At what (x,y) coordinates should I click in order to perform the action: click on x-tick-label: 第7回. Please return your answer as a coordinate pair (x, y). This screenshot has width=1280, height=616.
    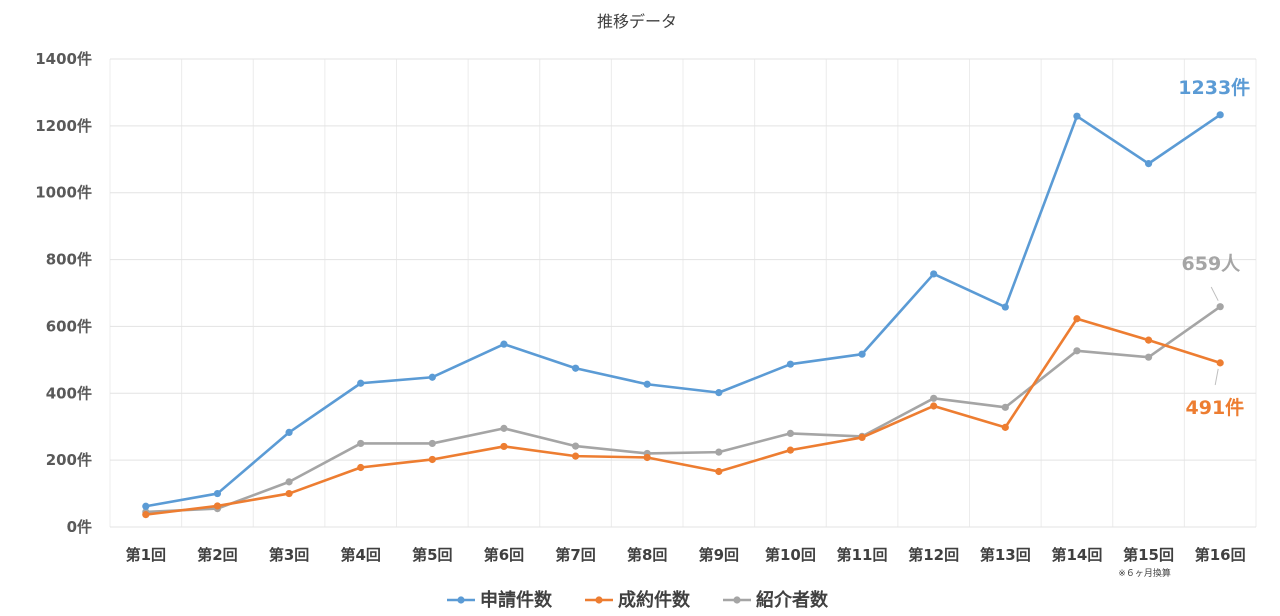
    Looking at the image, I should click on (575, 555).